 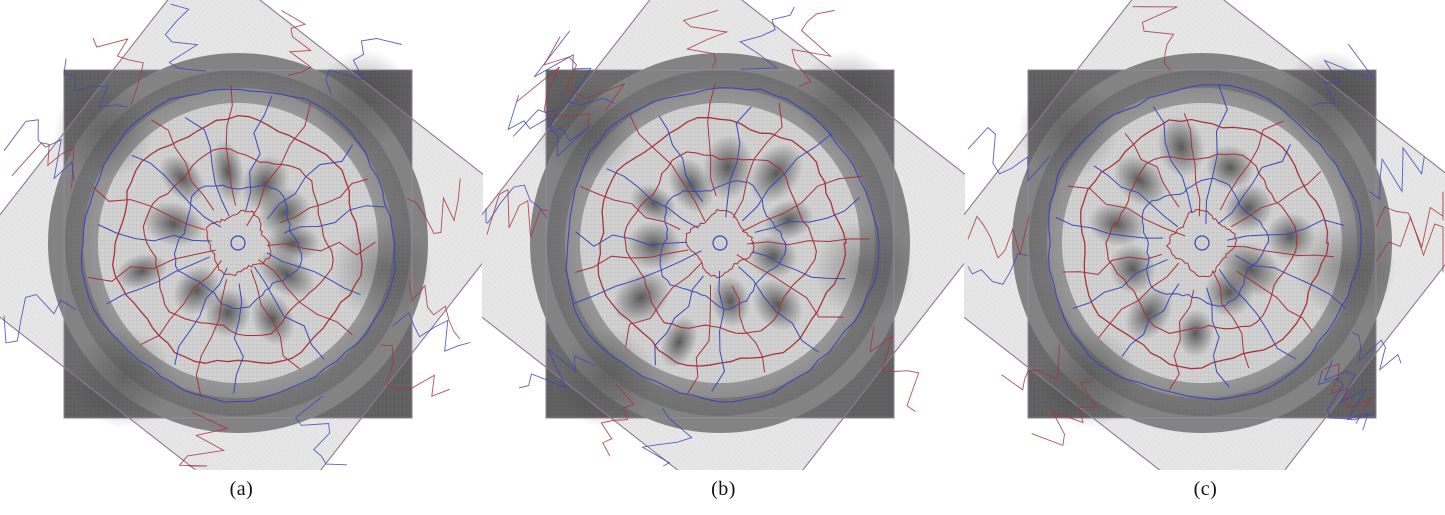 I want to click on panel-b-caption: (b), so click(x=723, y=489).